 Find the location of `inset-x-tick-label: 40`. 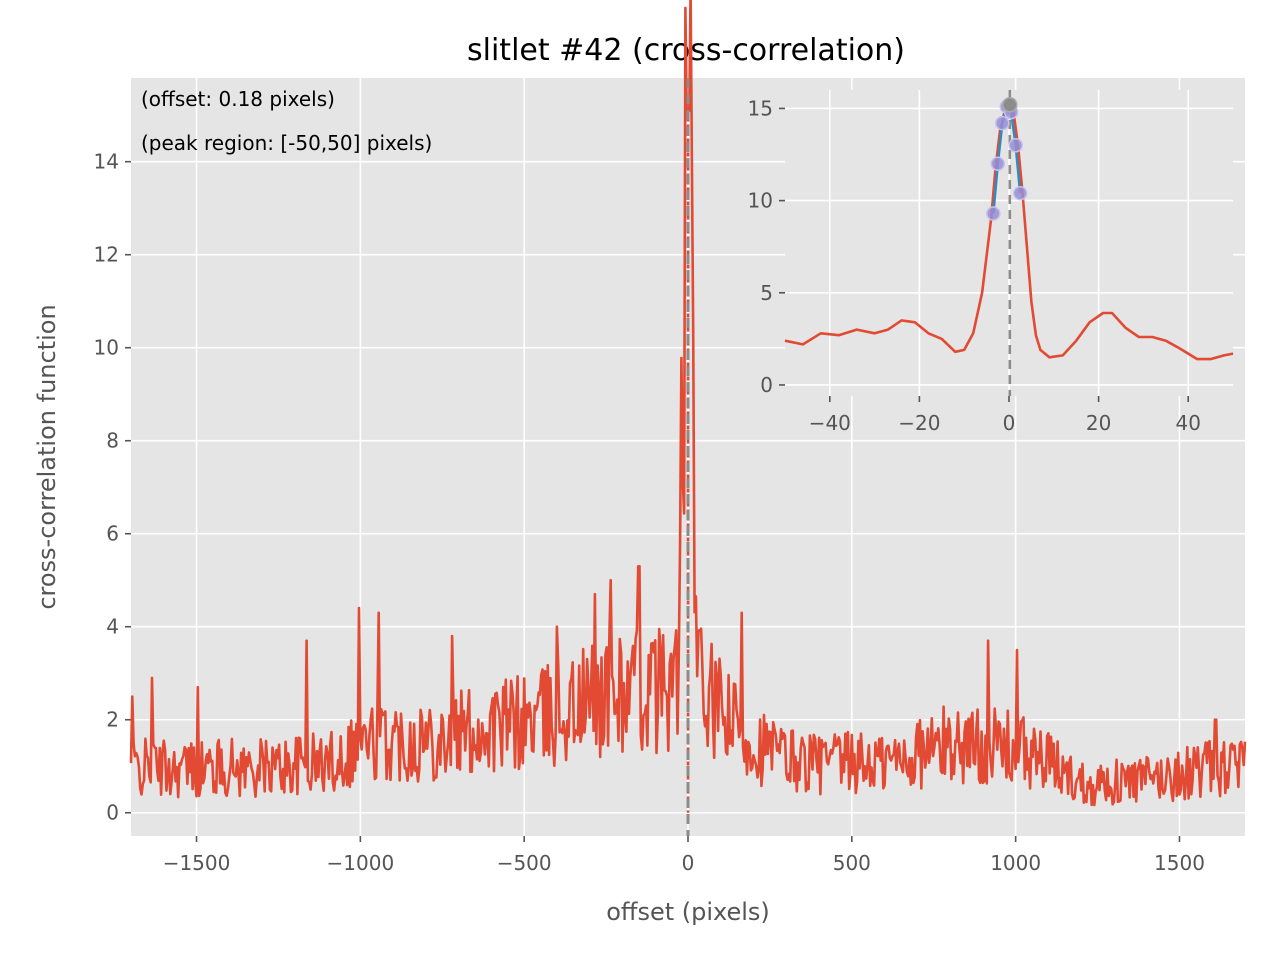

inset-x-tick-label: 40 is located at coordinates (1187, 423).